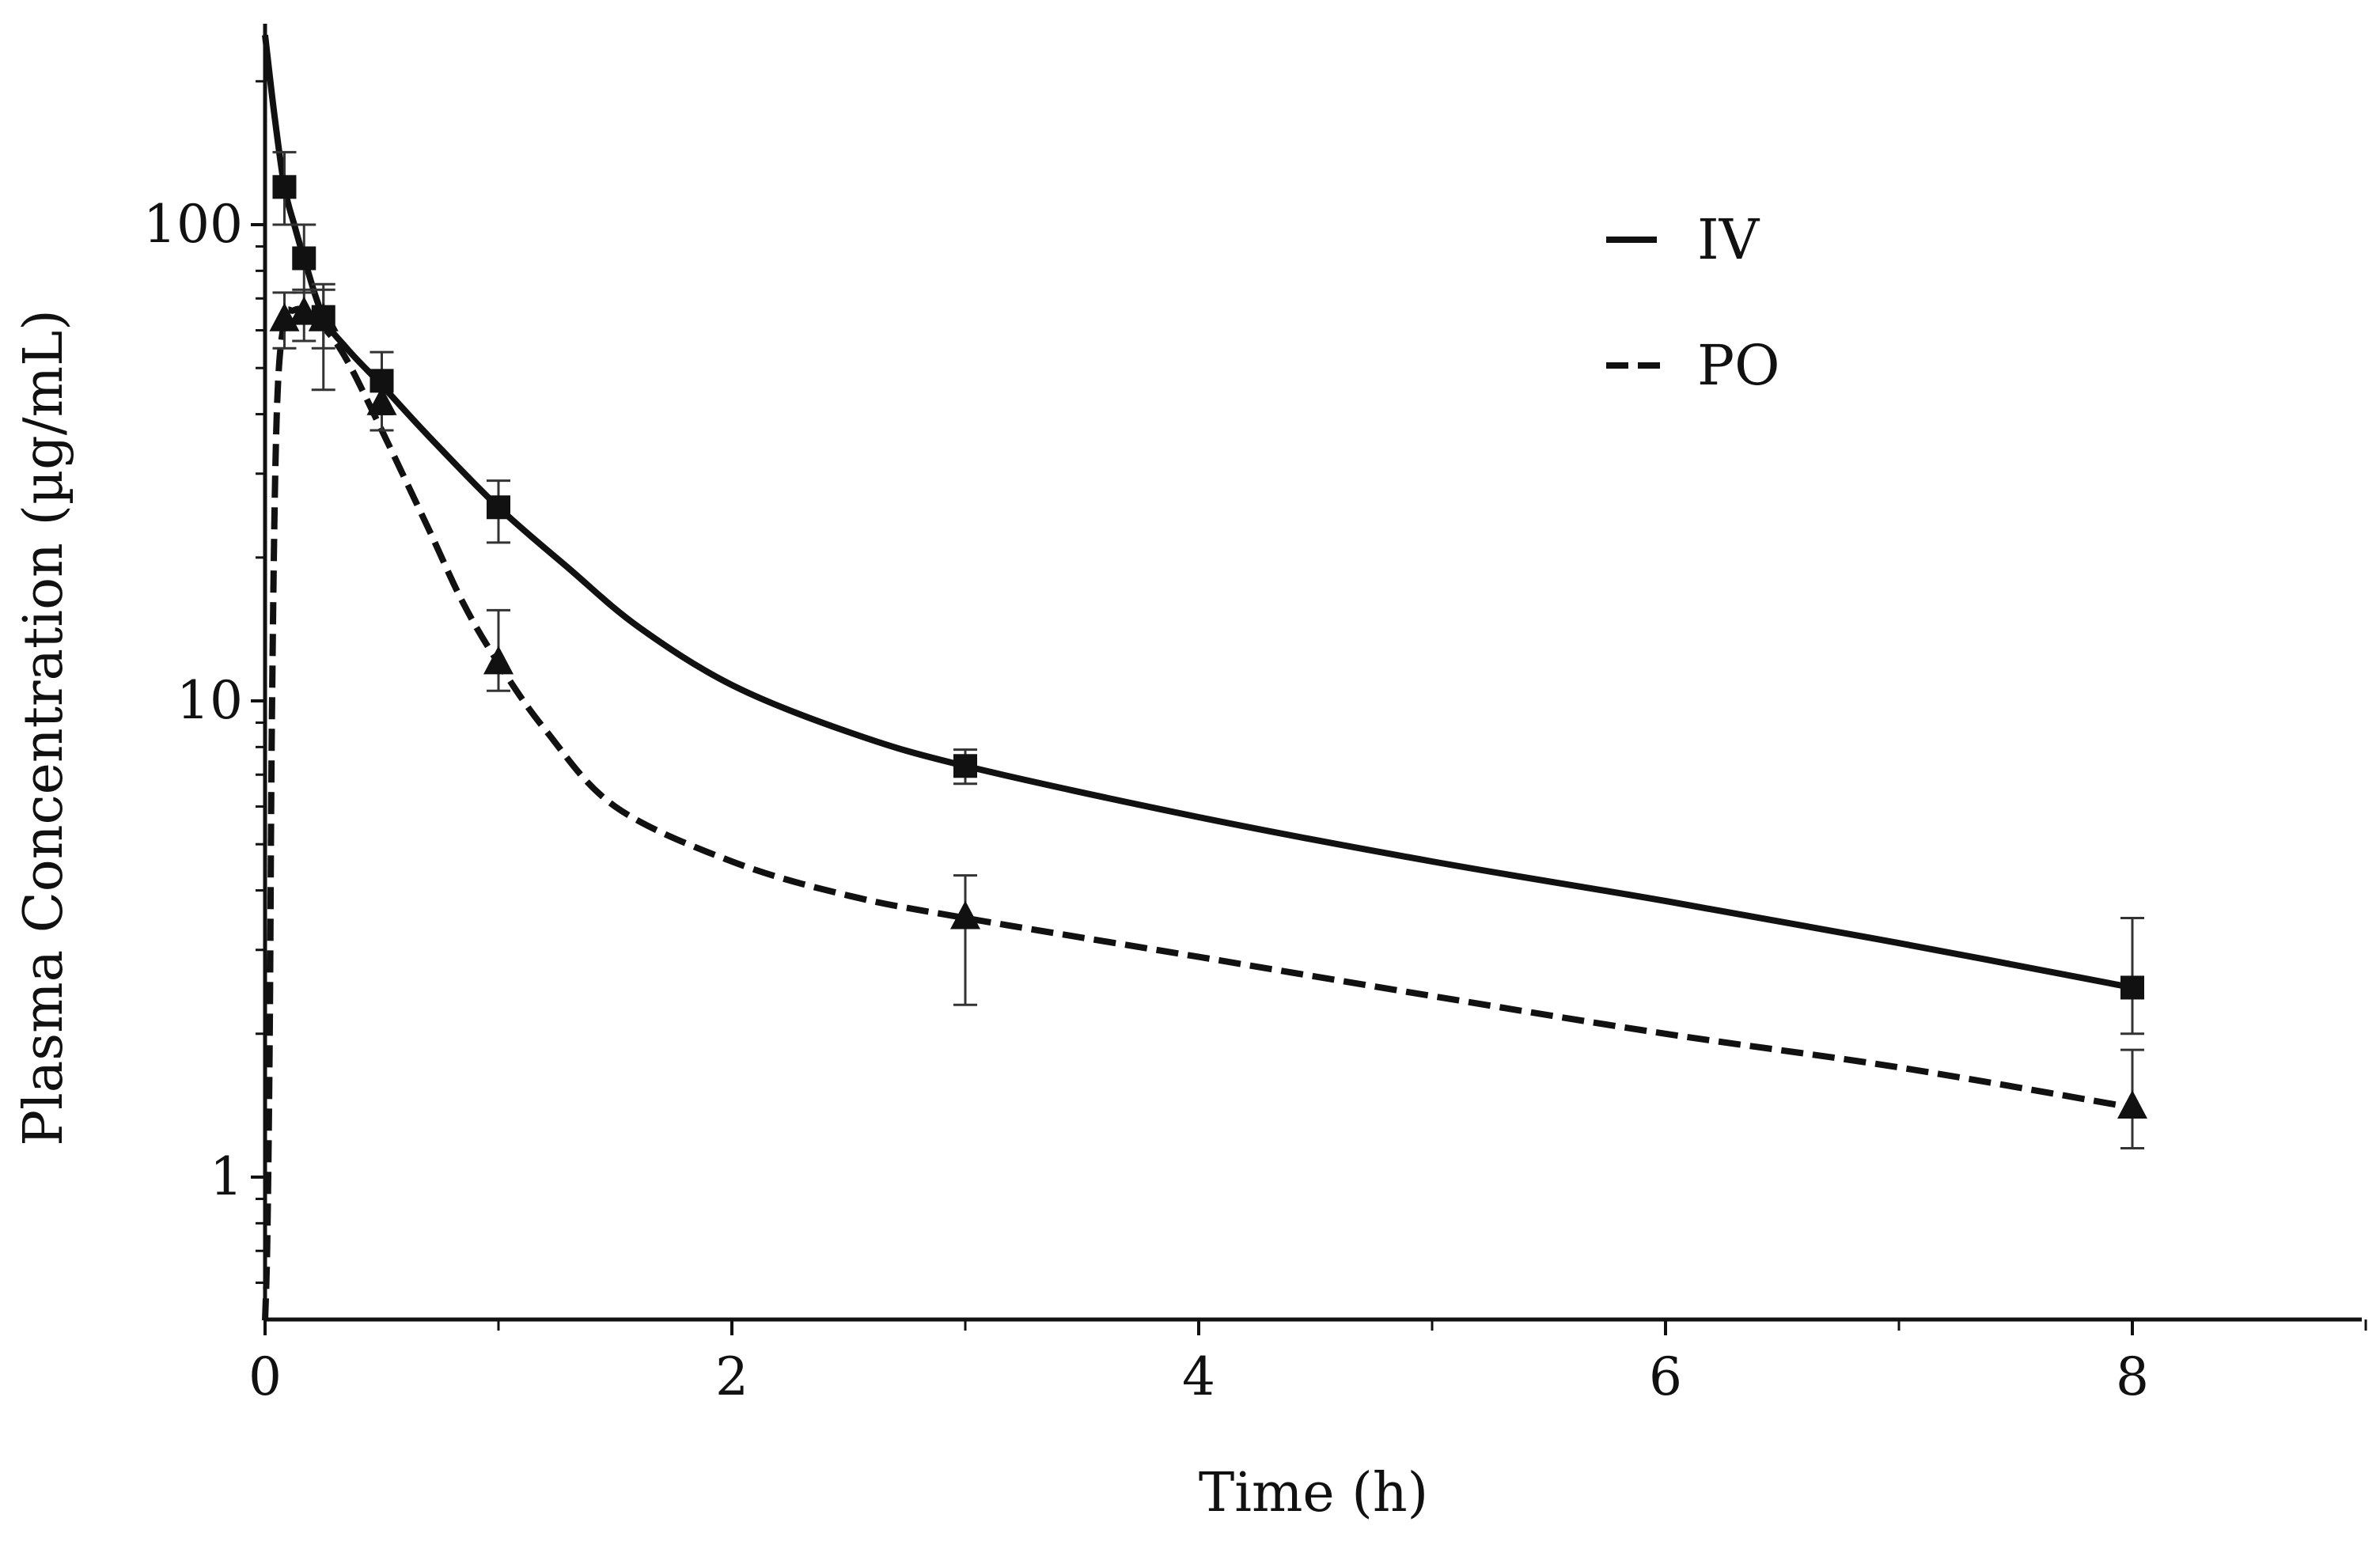 The image size is (2380, 1541). I want to click on y-axis-ticks: 1 10 100, so click(204, 700).